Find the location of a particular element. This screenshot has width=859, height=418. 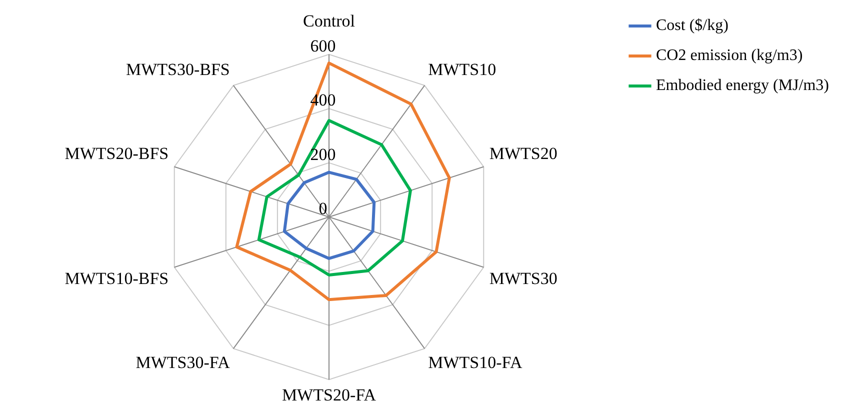

spoke-label: MWTS30-BFS is located at coordinates (178, 69).